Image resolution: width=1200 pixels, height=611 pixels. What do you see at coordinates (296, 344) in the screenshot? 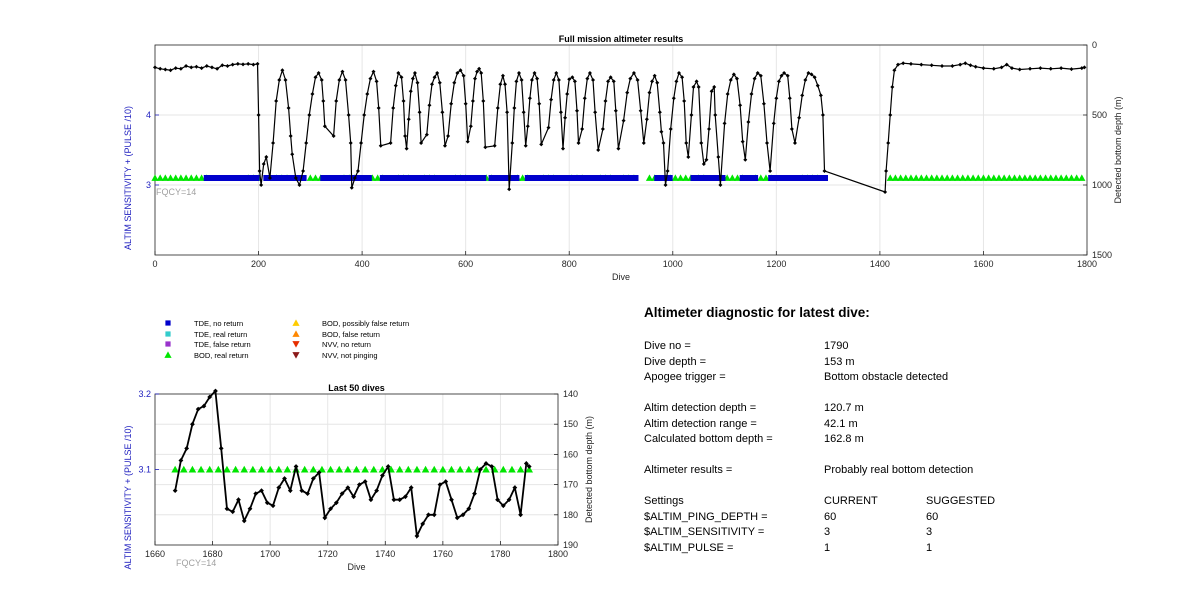
I see `legend-marker-triangle-down-icon` at bounding box center [296, 344].